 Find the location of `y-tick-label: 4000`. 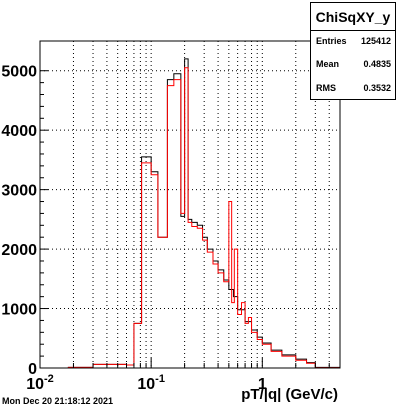

y-tick-label: 4000 is located at coordinates (19, 131).